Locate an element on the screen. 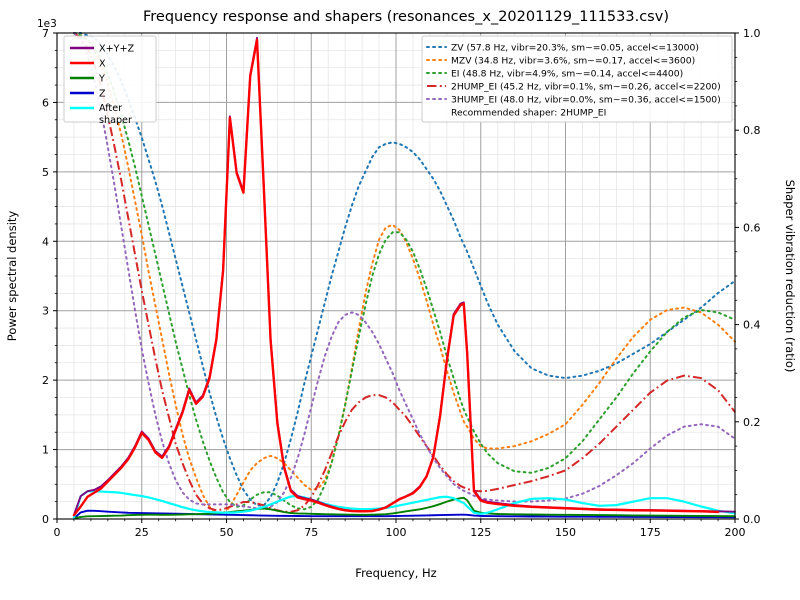 Image resolution: width=800 pixels, height=600 pixels. xtick-label-25: 25 is located at coordinates (142, 532).